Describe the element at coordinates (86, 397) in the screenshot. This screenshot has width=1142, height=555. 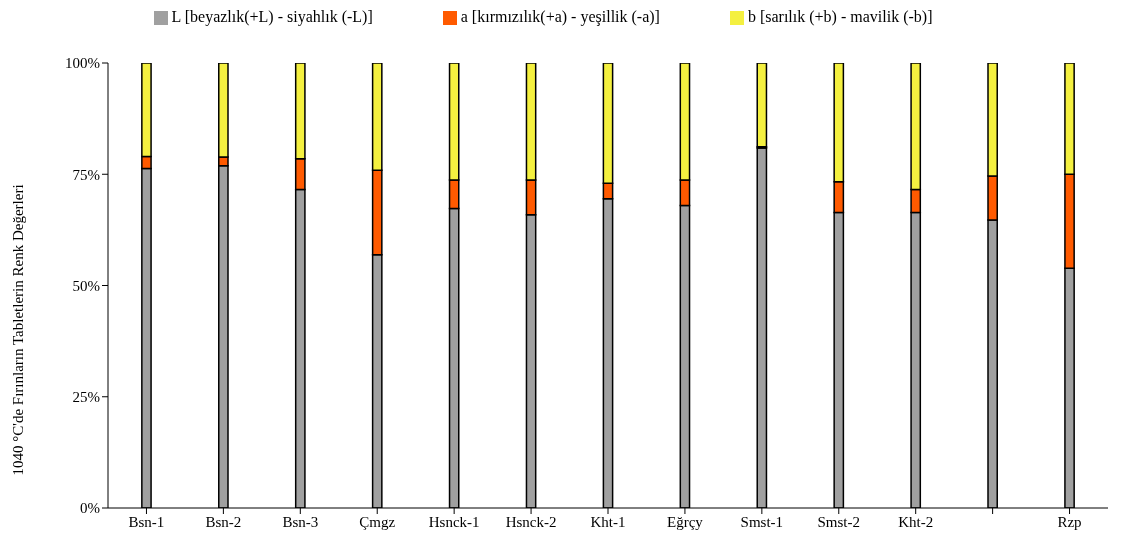
I see `y-tick-label: 25%` at that location.